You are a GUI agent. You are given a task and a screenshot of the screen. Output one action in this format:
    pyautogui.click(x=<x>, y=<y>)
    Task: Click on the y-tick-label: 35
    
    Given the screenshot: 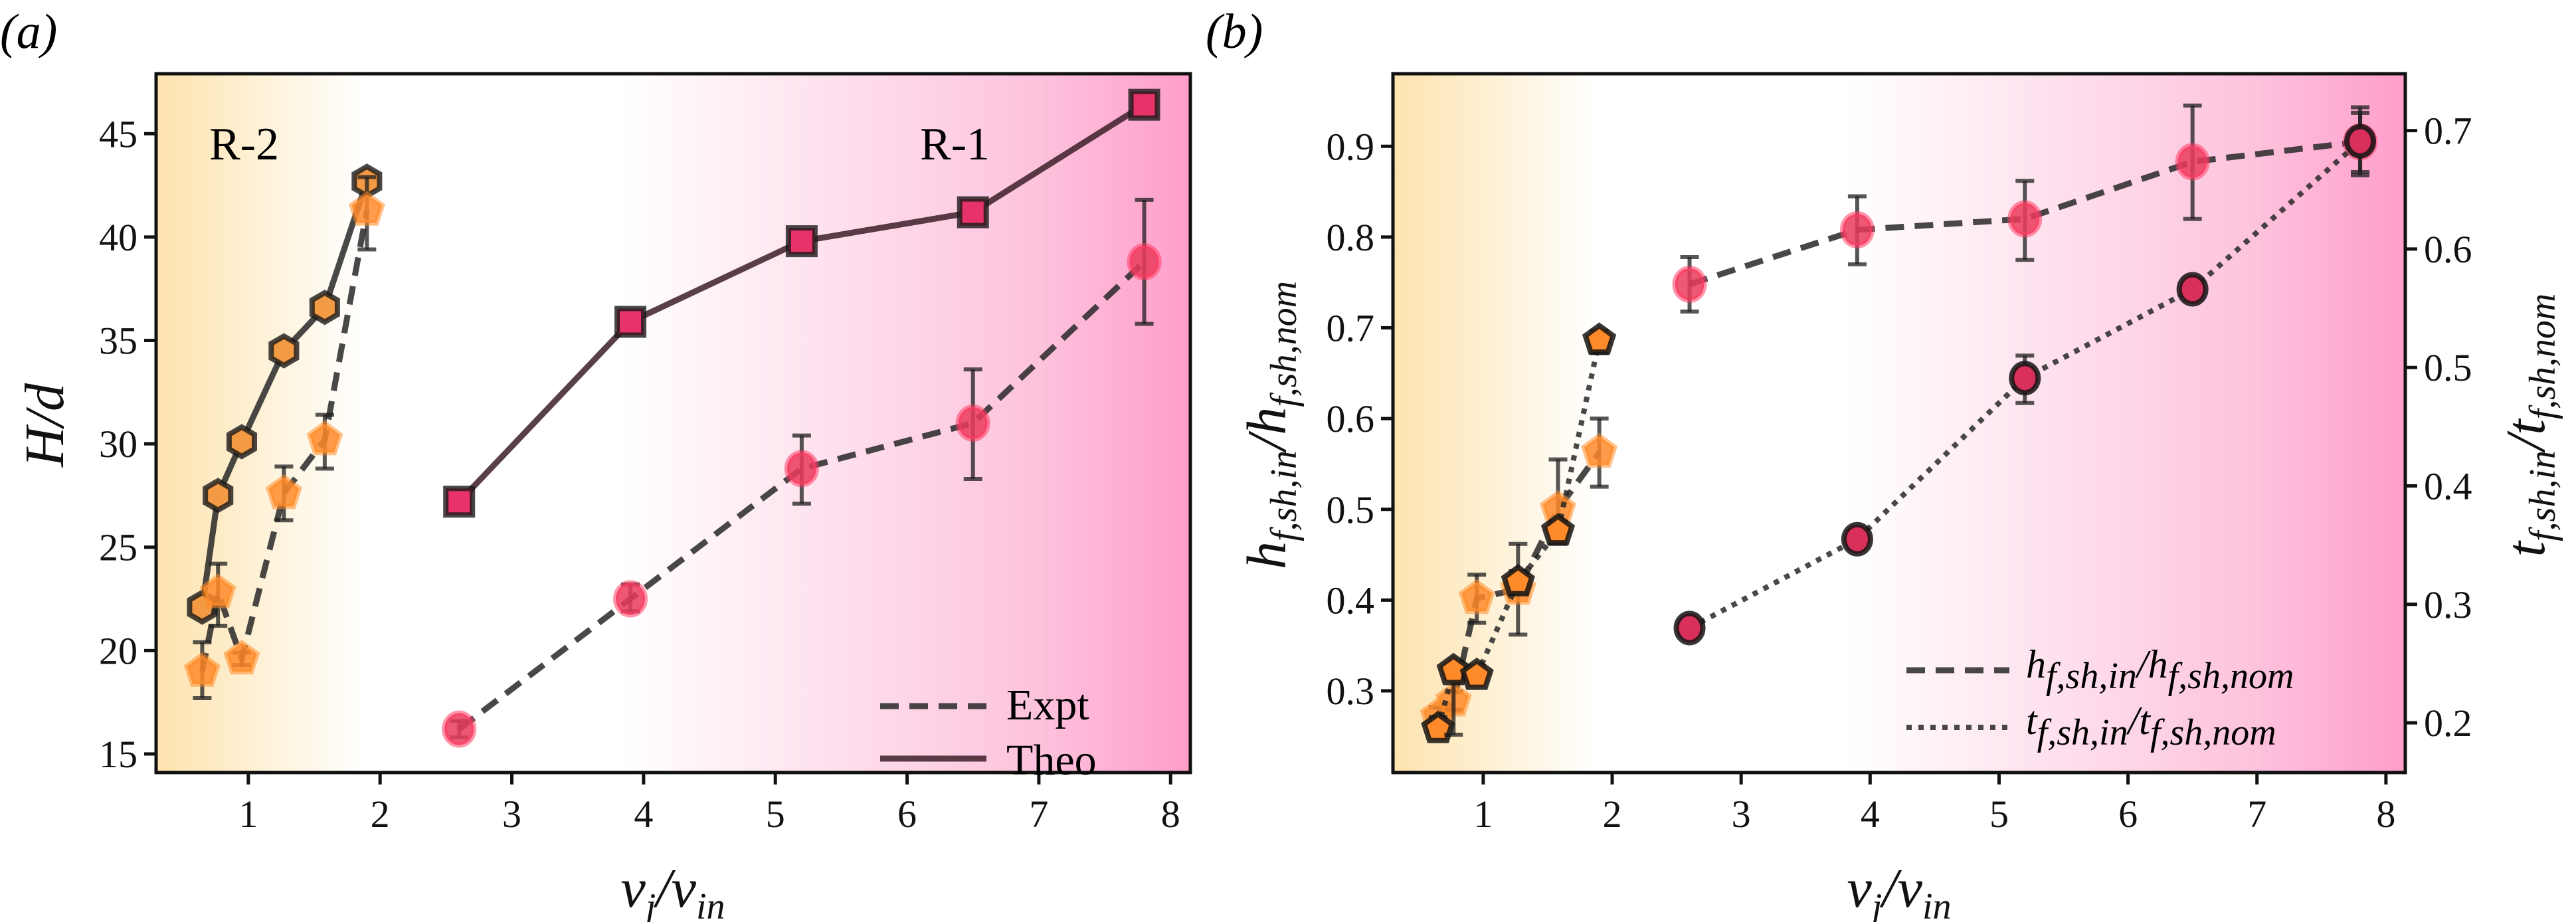 What is the action you would take?
    pyautogui.click(x=118, y=341)
    